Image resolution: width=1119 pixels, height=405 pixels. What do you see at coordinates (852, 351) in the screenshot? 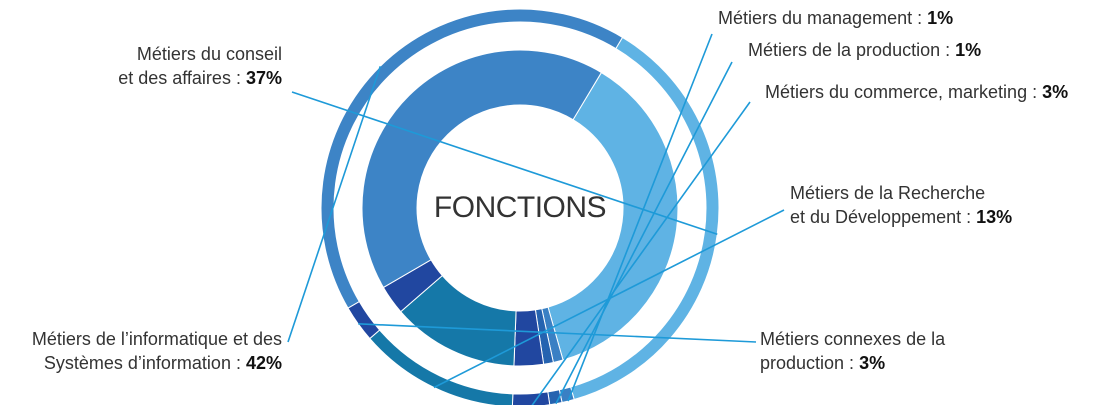
I see `label-connexes: Métiers connexes de la production : 3%` at bounding box center [852, 351].